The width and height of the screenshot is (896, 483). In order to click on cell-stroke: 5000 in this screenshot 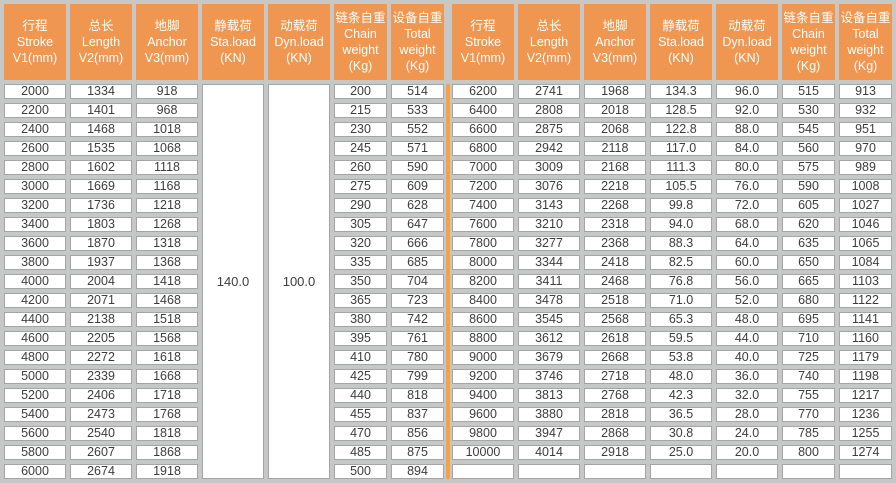, I will do `click(35, 376)`.